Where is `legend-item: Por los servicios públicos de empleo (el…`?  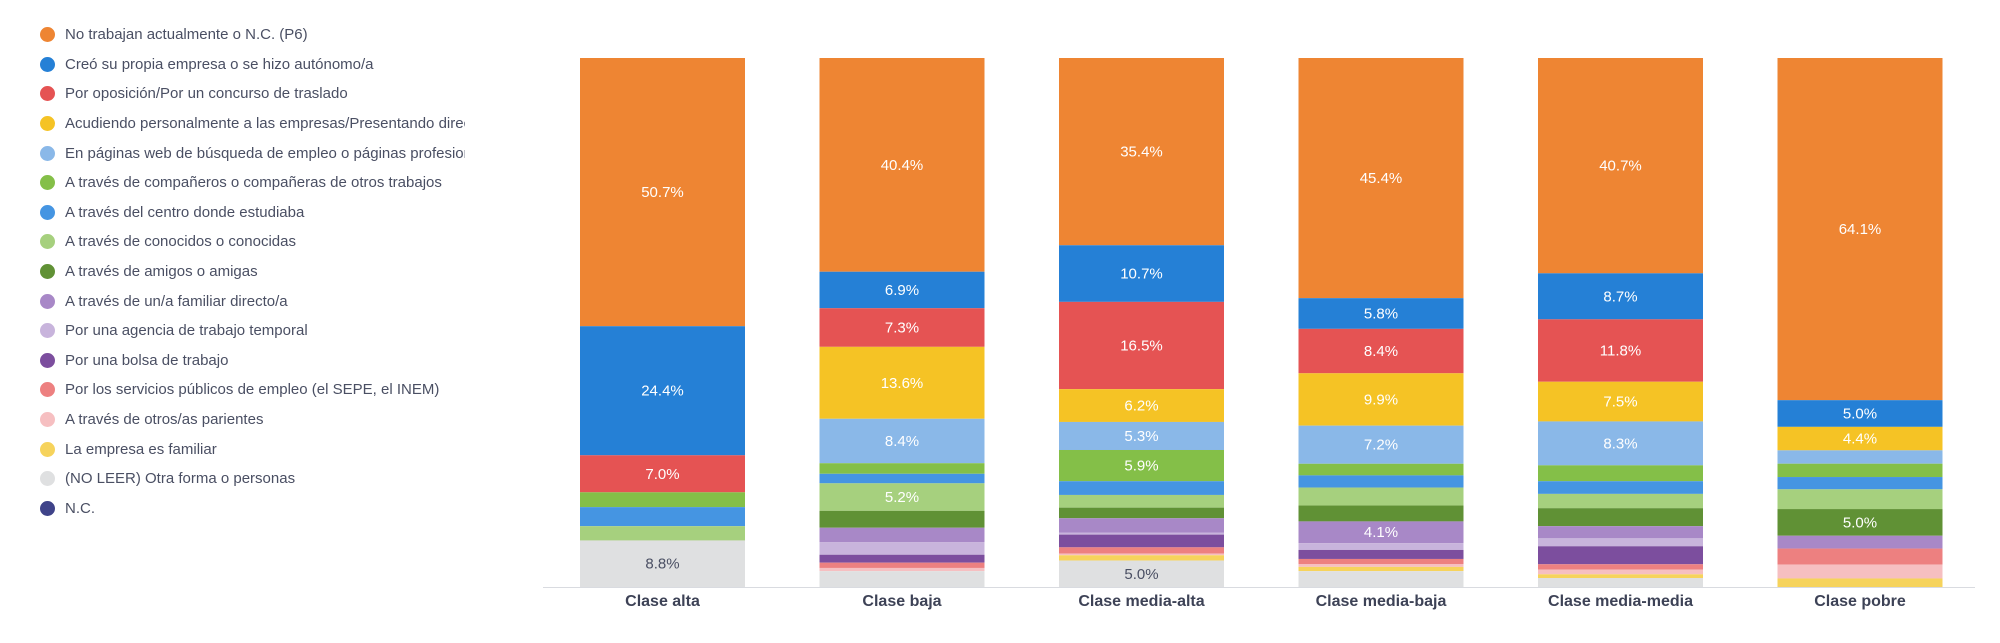 legend-item: Por los servicios públicos de empleo (el… is located at coordinates (255, 390).